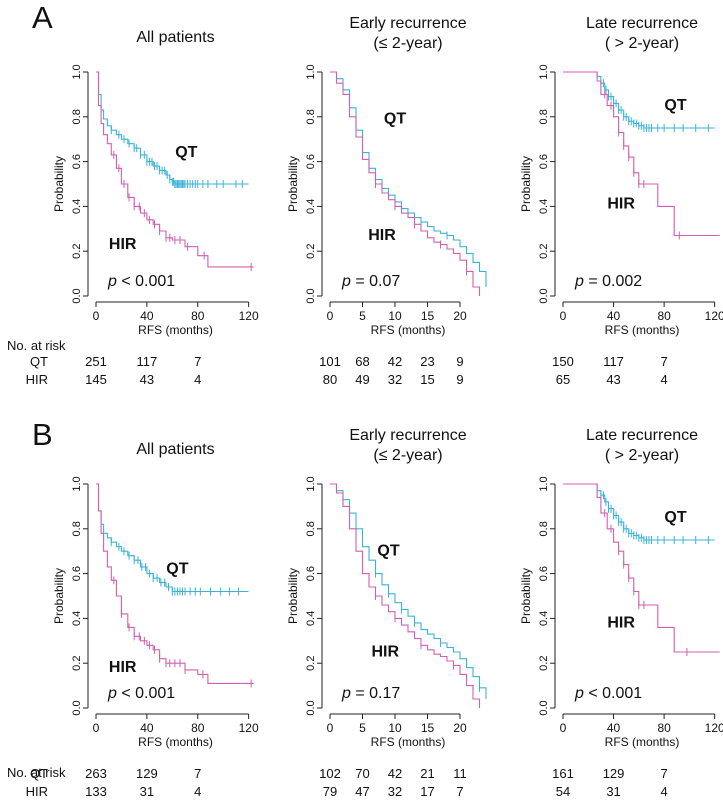 The image size is (723, 800). What do you see at coordinates (362, 379) in the screenshot?
I see `risk-count: 49` at bounding box center [362, 379].